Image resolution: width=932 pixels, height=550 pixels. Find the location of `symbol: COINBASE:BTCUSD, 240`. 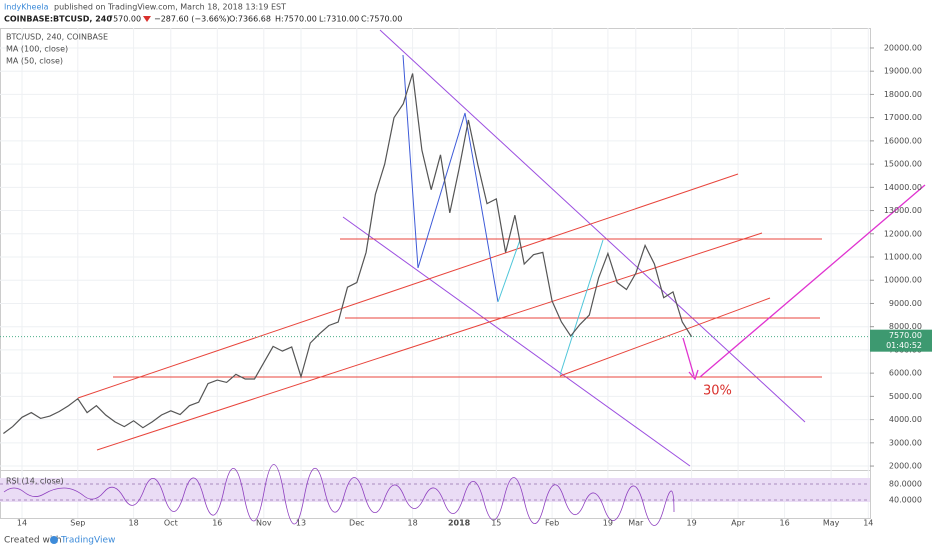

symbol: COINBASE:BTCUSD, 240 is located at coordinates (58, 19).